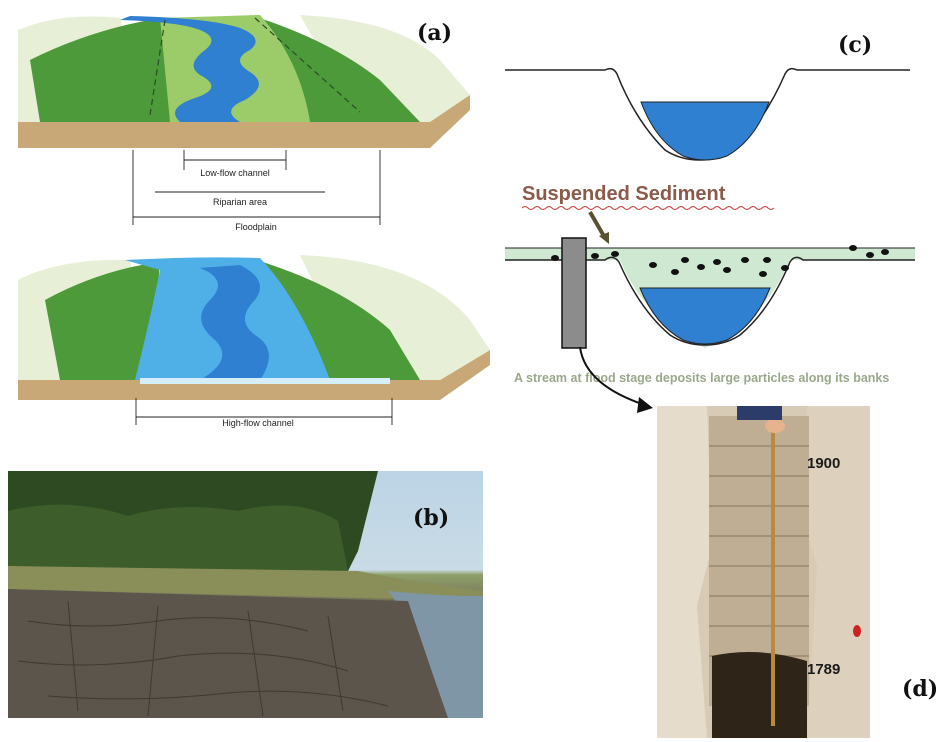 Image resolution: width=947 pixels, height=742 pixels. Describe the element at coordinates (823, 669) in the screenshot. I see `year-1789-label: 1789` at that location.